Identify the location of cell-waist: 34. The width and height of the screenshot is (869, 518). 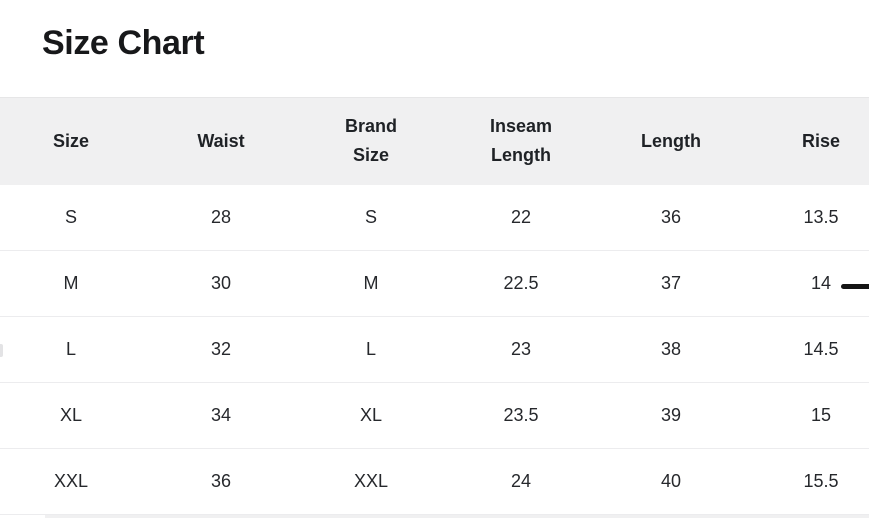
(221, 415).